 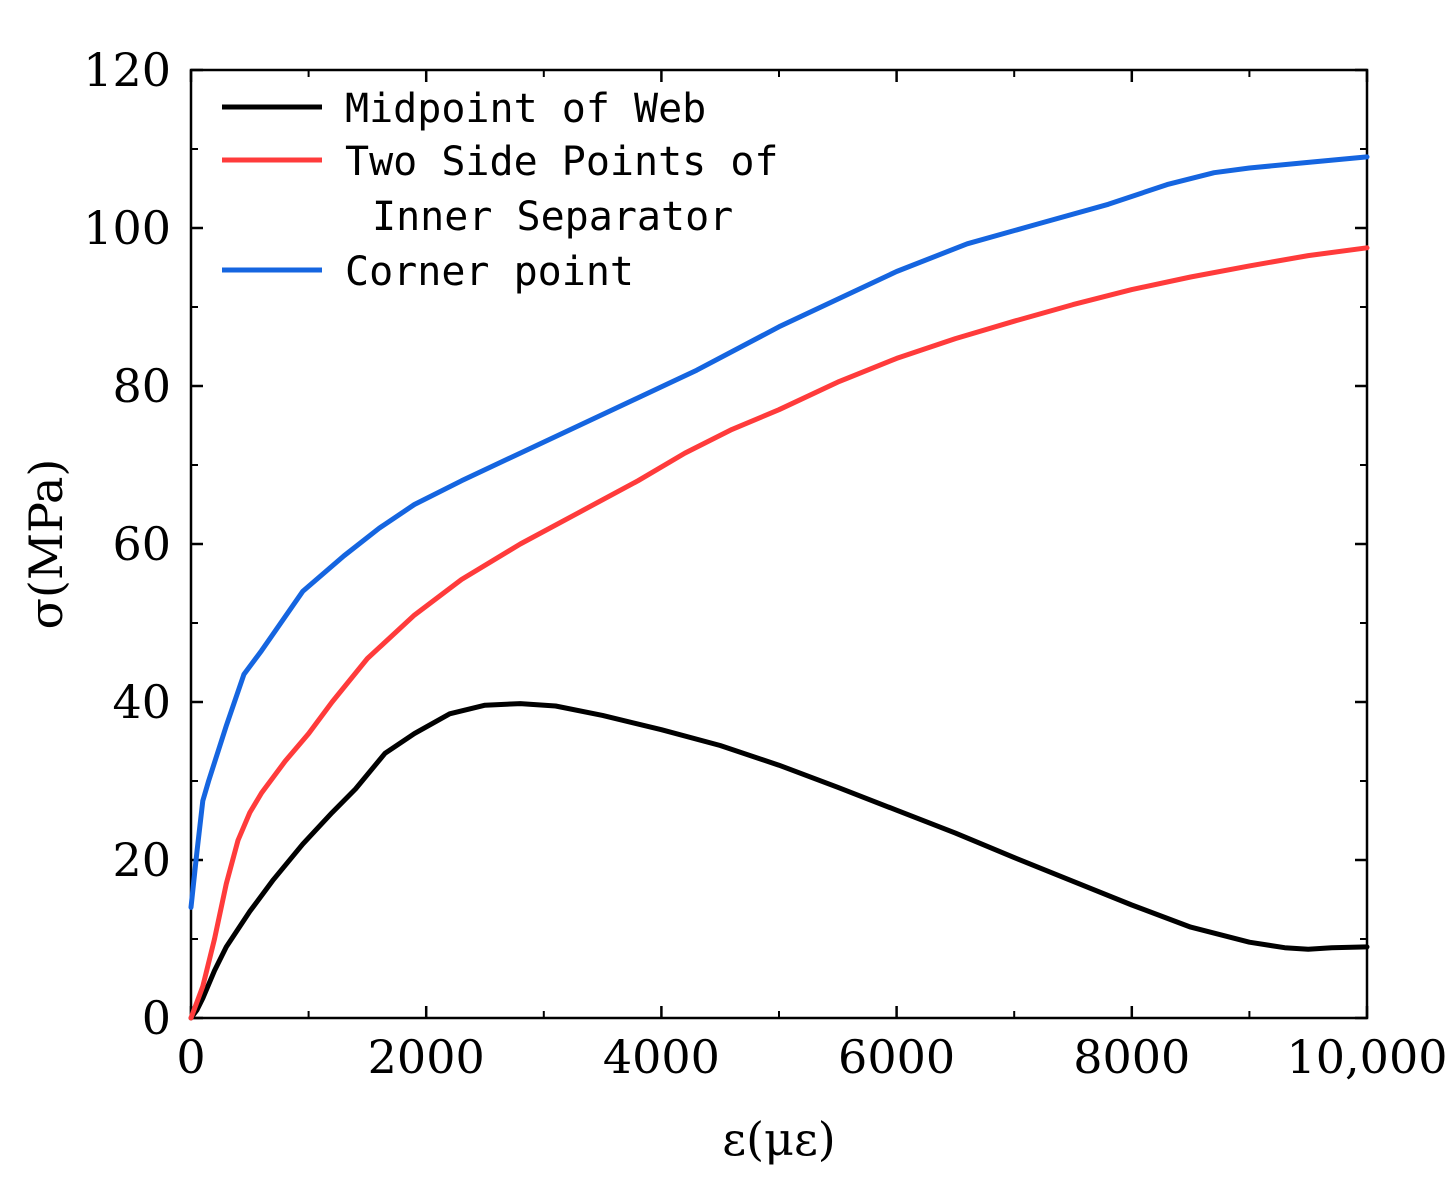 What do you see at coordinates (141, 702) in the screenshot?
I see `y-tick-label: 40` at bounding box center [141, 702].